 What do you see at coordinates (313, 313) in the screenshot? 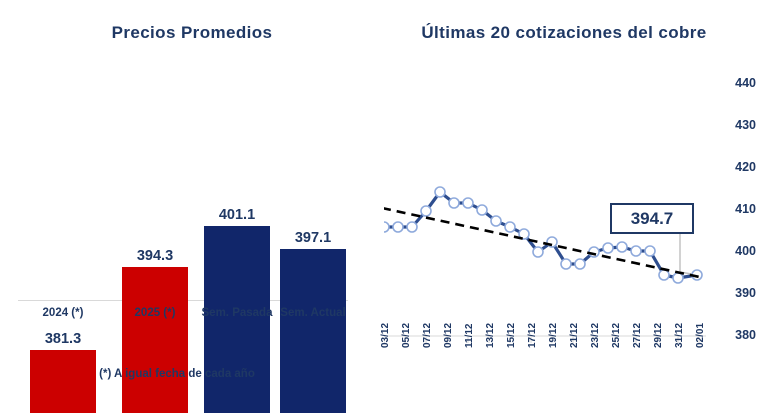
I see `bar-category-label: Sem. Actual` at bounding box center [313, 313].